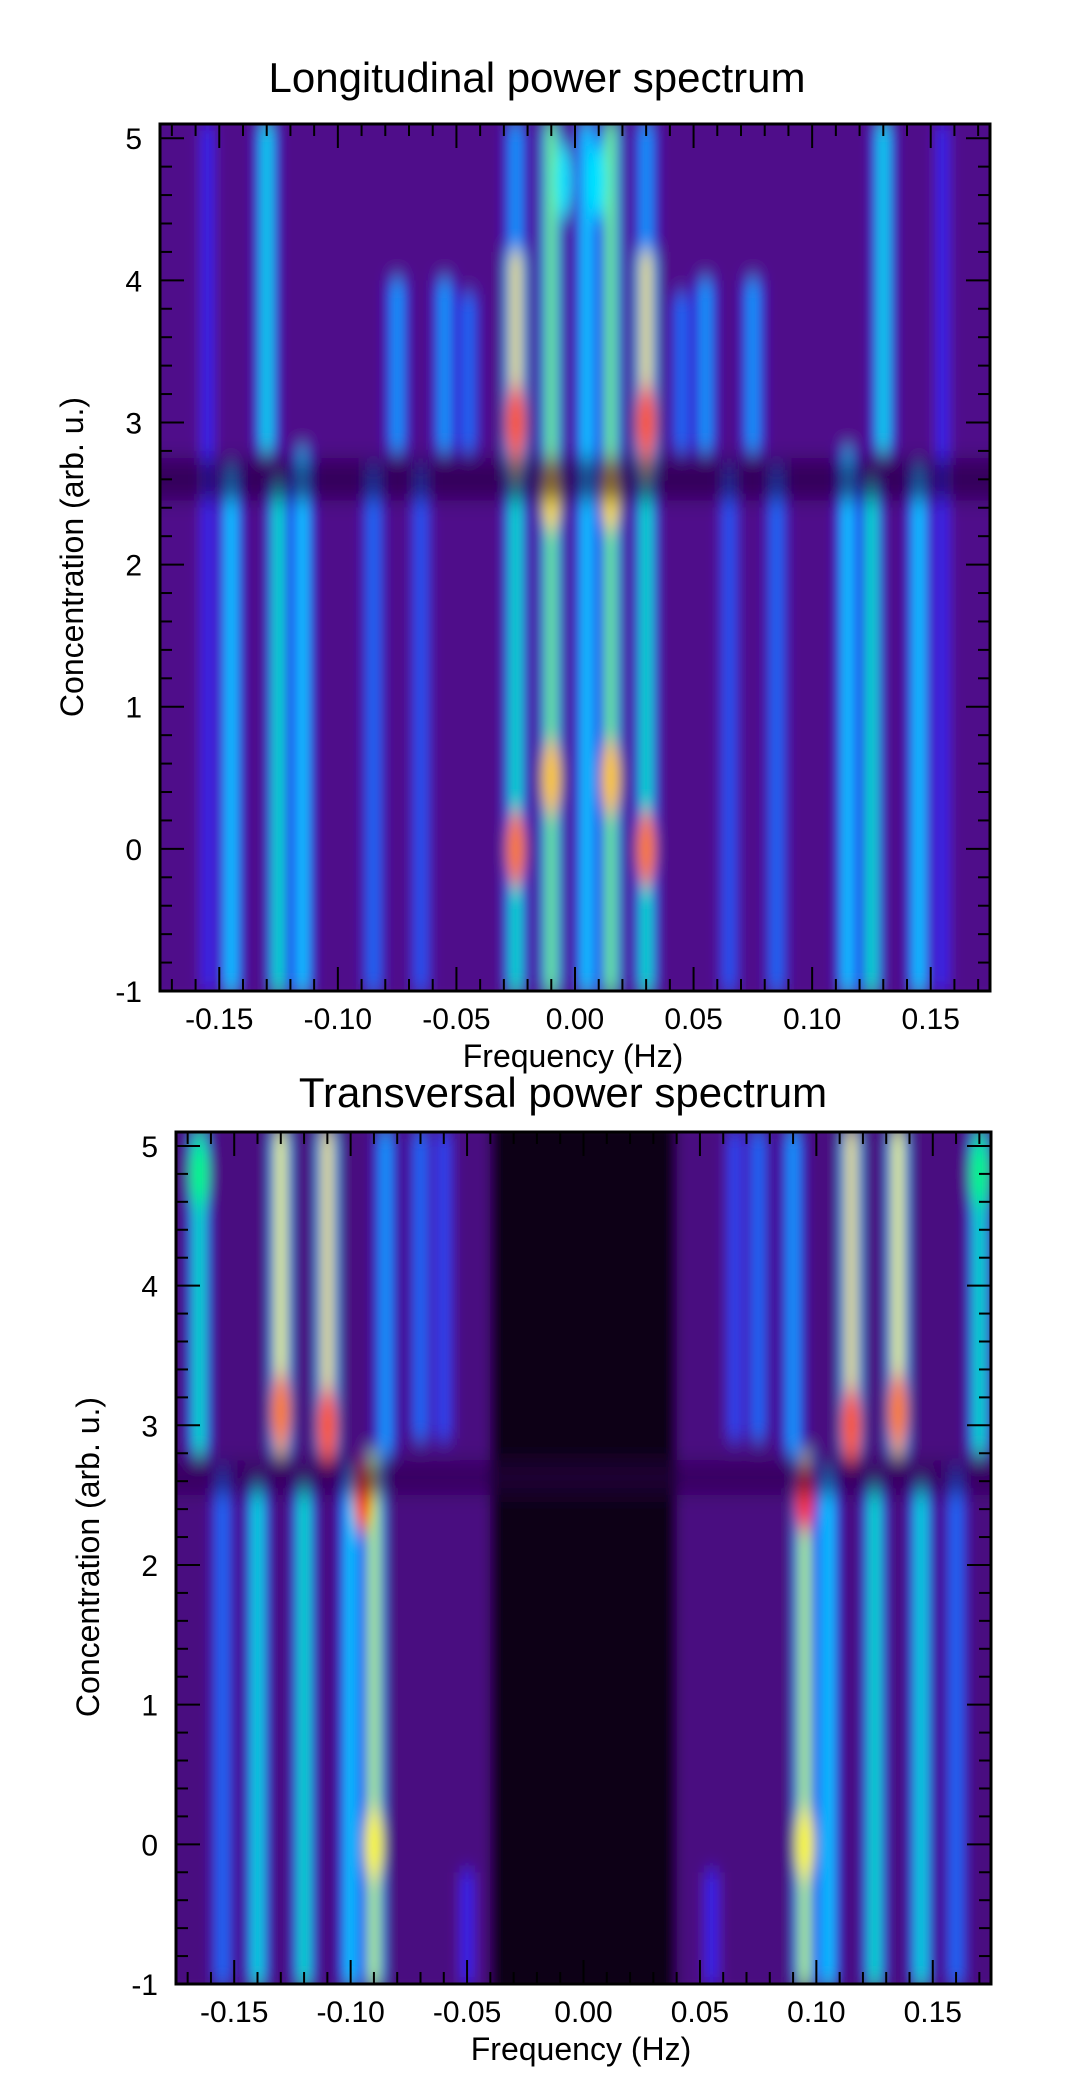  I want to click on x-tick-label-transversal: -0.10, so click(350, 2012).